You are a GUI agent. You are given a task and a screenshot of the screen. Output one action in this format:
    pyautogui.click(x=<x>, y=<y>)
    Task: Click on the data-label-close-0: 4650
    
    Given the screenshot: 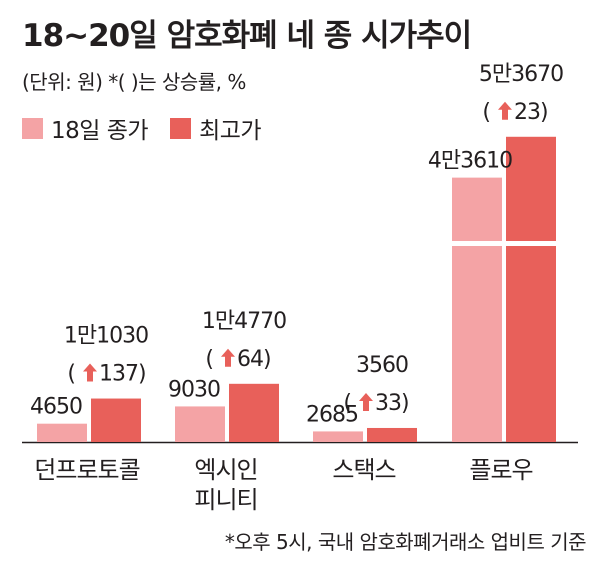 What is the action you would take?
    pyautogui.click(x=56, y=407)
    